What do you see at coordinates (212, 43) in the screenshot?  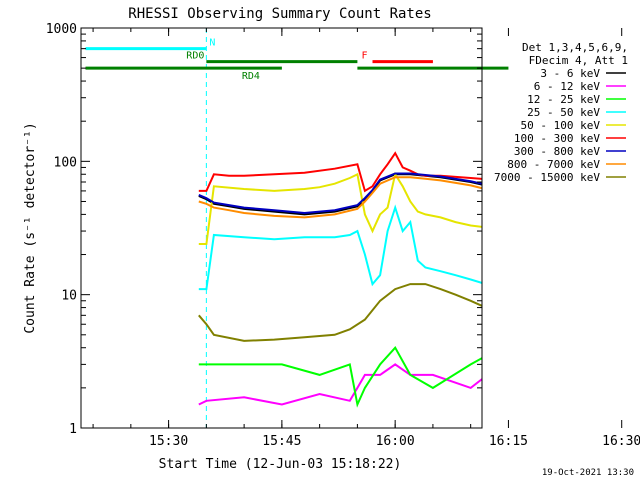 I see `state-bar-label-n: N` at bounding box center [212, 43].